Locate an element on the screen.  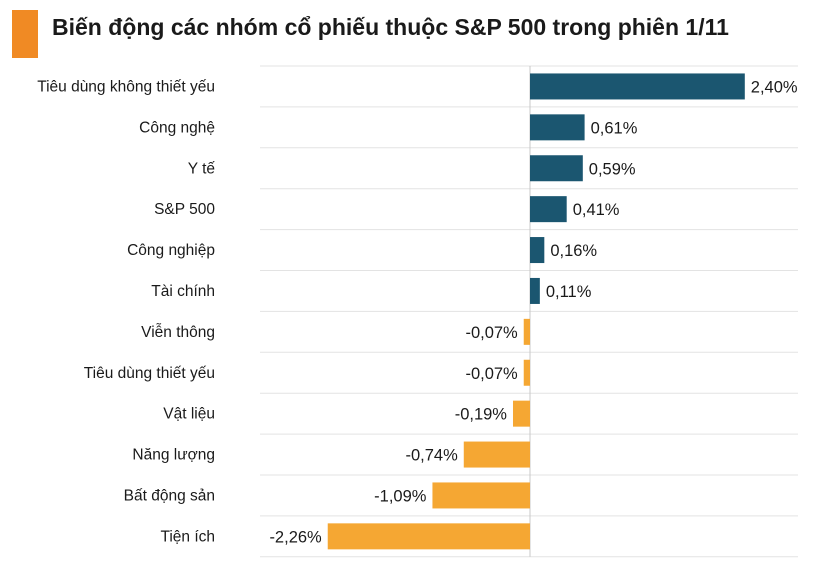
category-label: Năng lượng is located at coordinates (173, 455).